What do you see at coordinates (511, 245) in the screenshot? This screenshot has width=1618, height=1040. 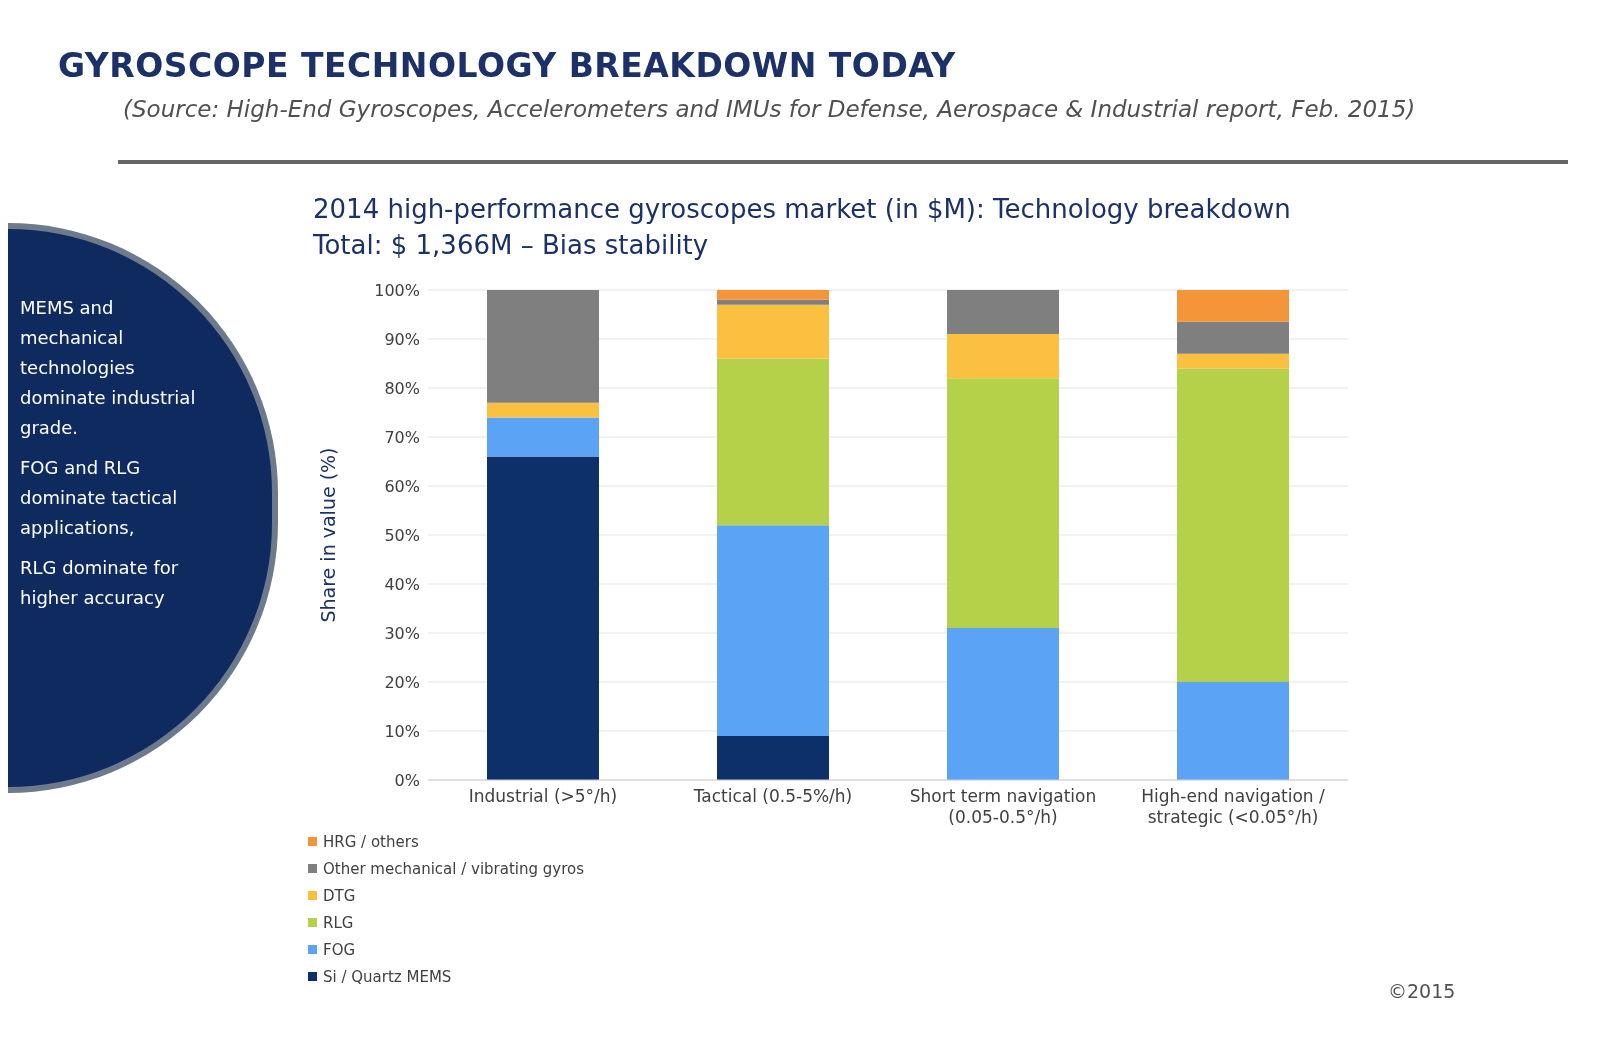 I see `text: Total: $ 1,366M – Bias stability` at bounding box center [511, 245].